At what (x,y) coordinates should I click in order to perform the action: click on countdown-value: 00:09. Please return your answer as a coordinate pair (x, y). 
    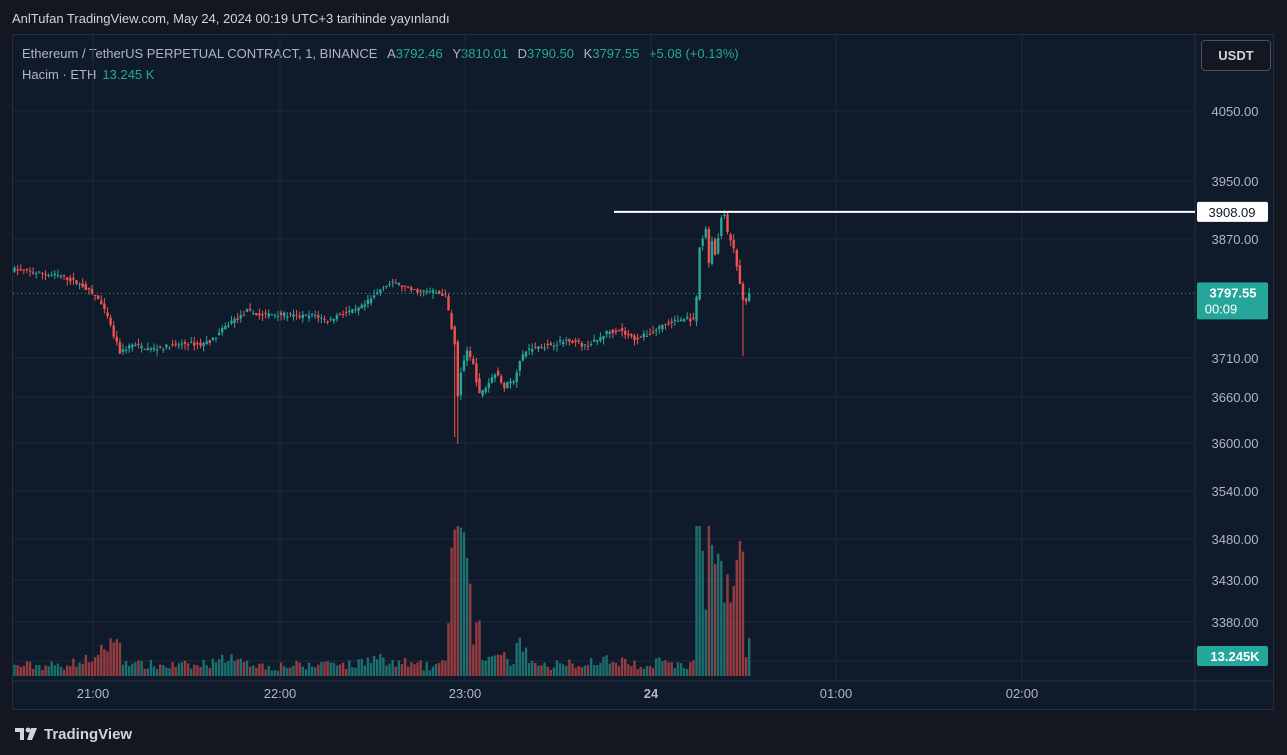
    Looking at the image, I should click on (1221, 308).